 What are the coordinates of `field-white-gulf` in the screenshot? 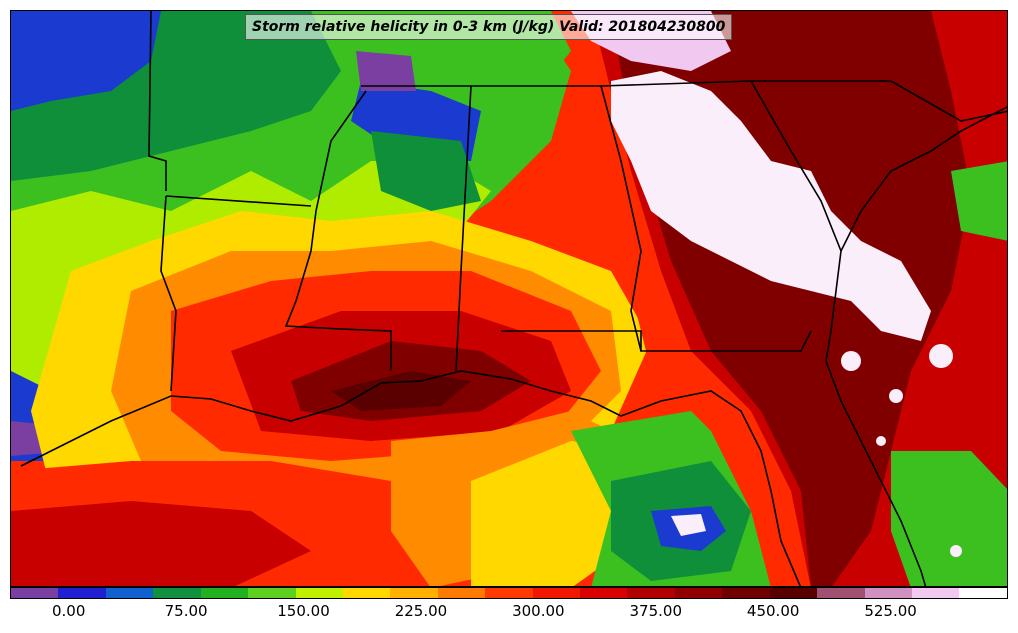 It's located at (688, 525).